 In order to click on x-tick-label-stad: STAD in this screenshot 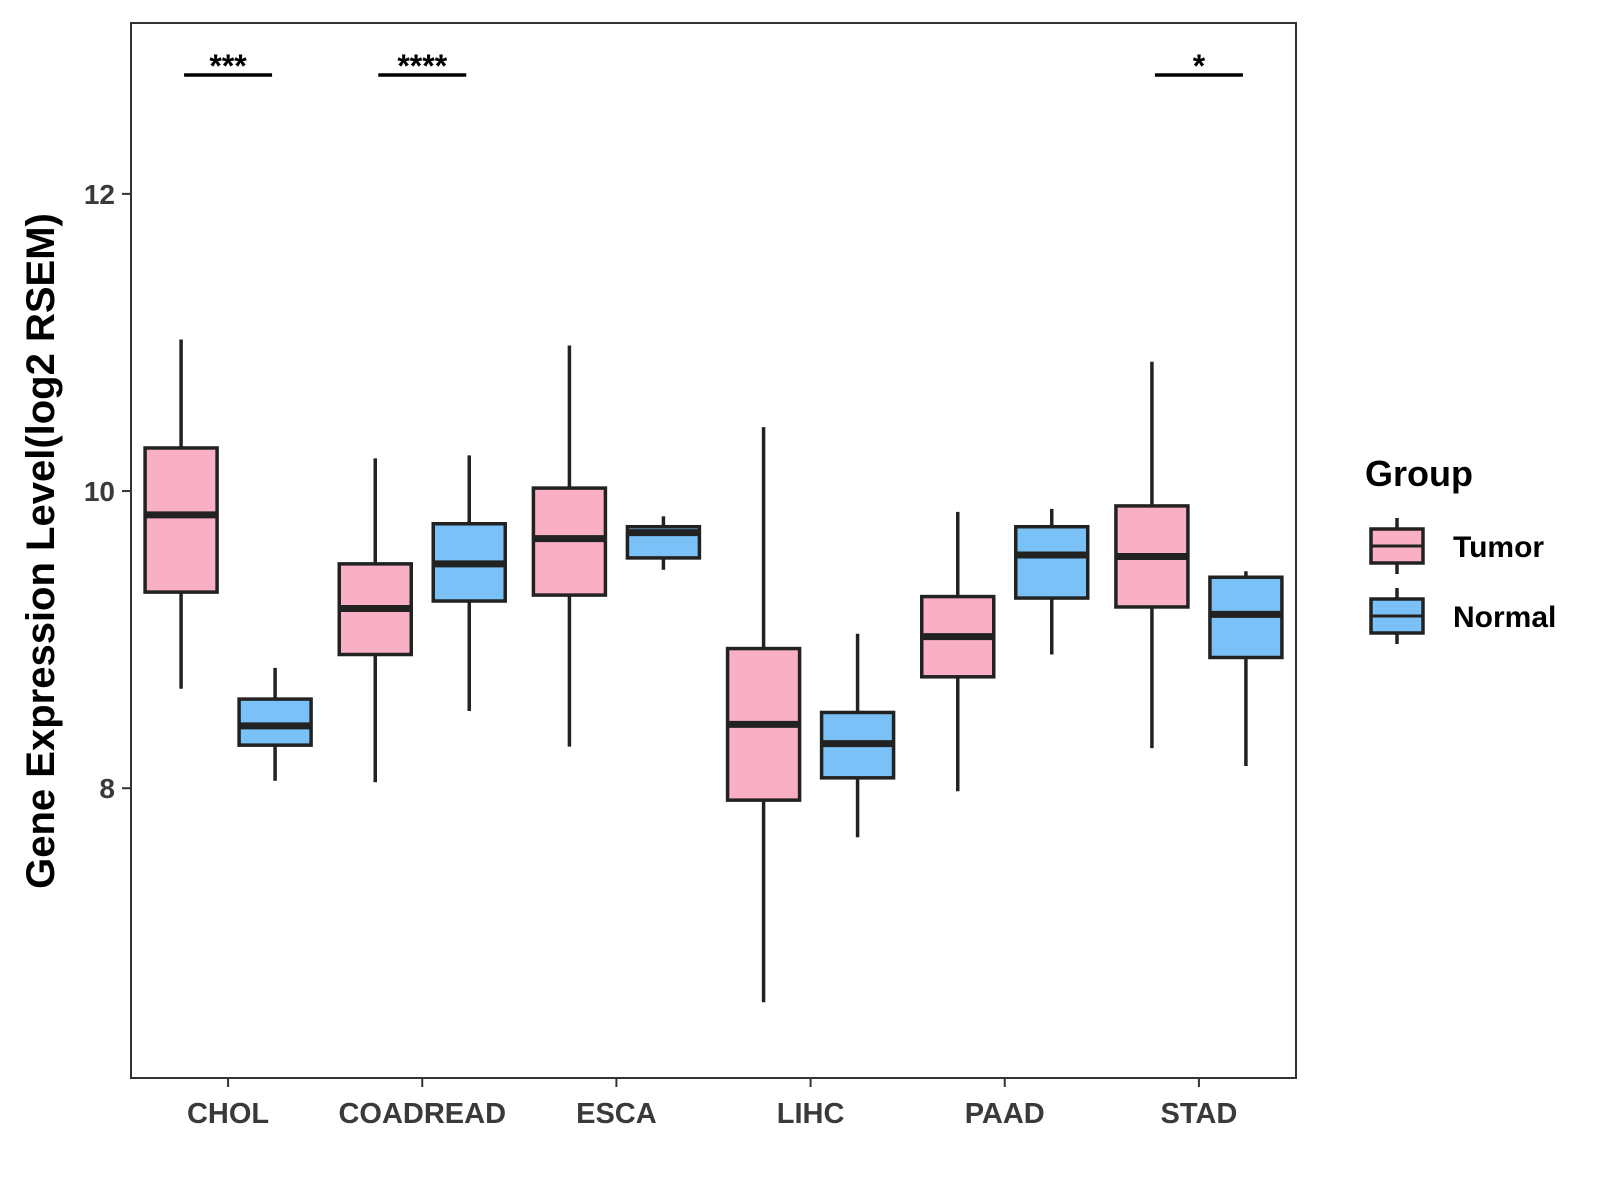, I will do `click(1199, 1114)`.